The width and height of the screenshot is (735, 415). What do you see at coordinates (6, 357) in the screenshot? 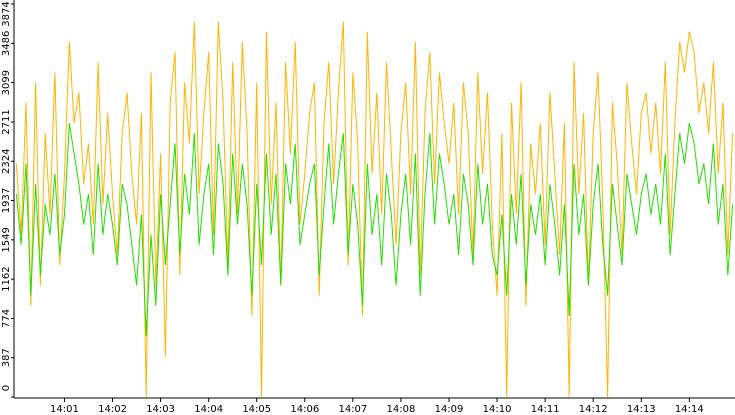
I see `y-tick-label: 387` at bounding box center [6, 357].